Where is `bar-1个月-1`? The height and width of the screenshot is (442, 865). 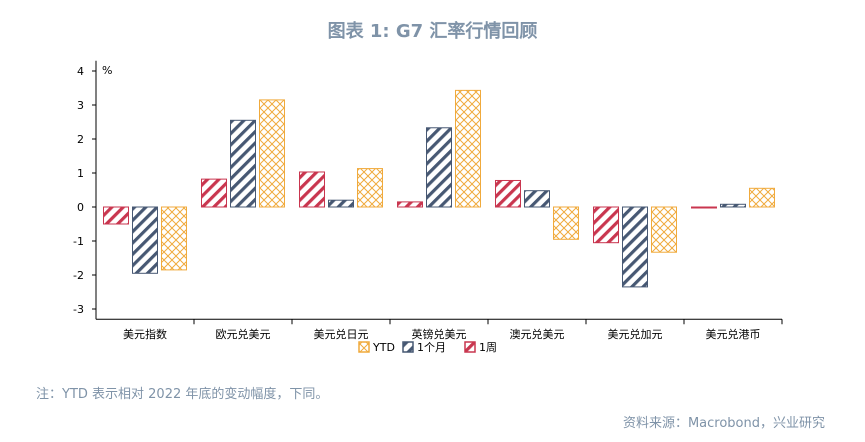
bar-1个月-1 is located at coordinates (243, 163).